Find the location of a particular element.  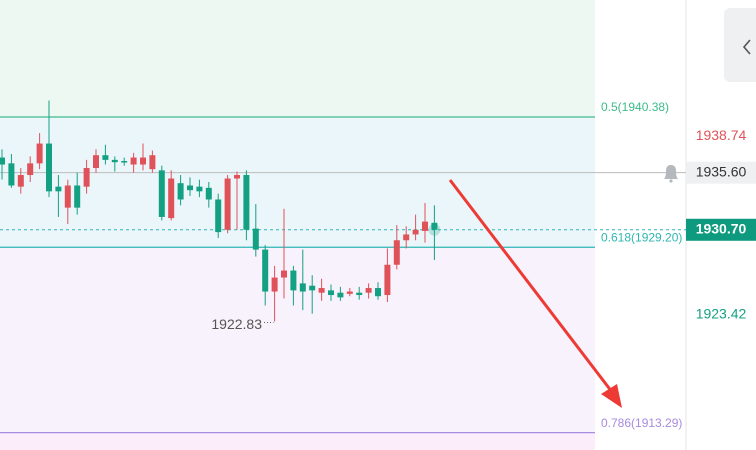

bell-icon is located at coordinates (671, 174).